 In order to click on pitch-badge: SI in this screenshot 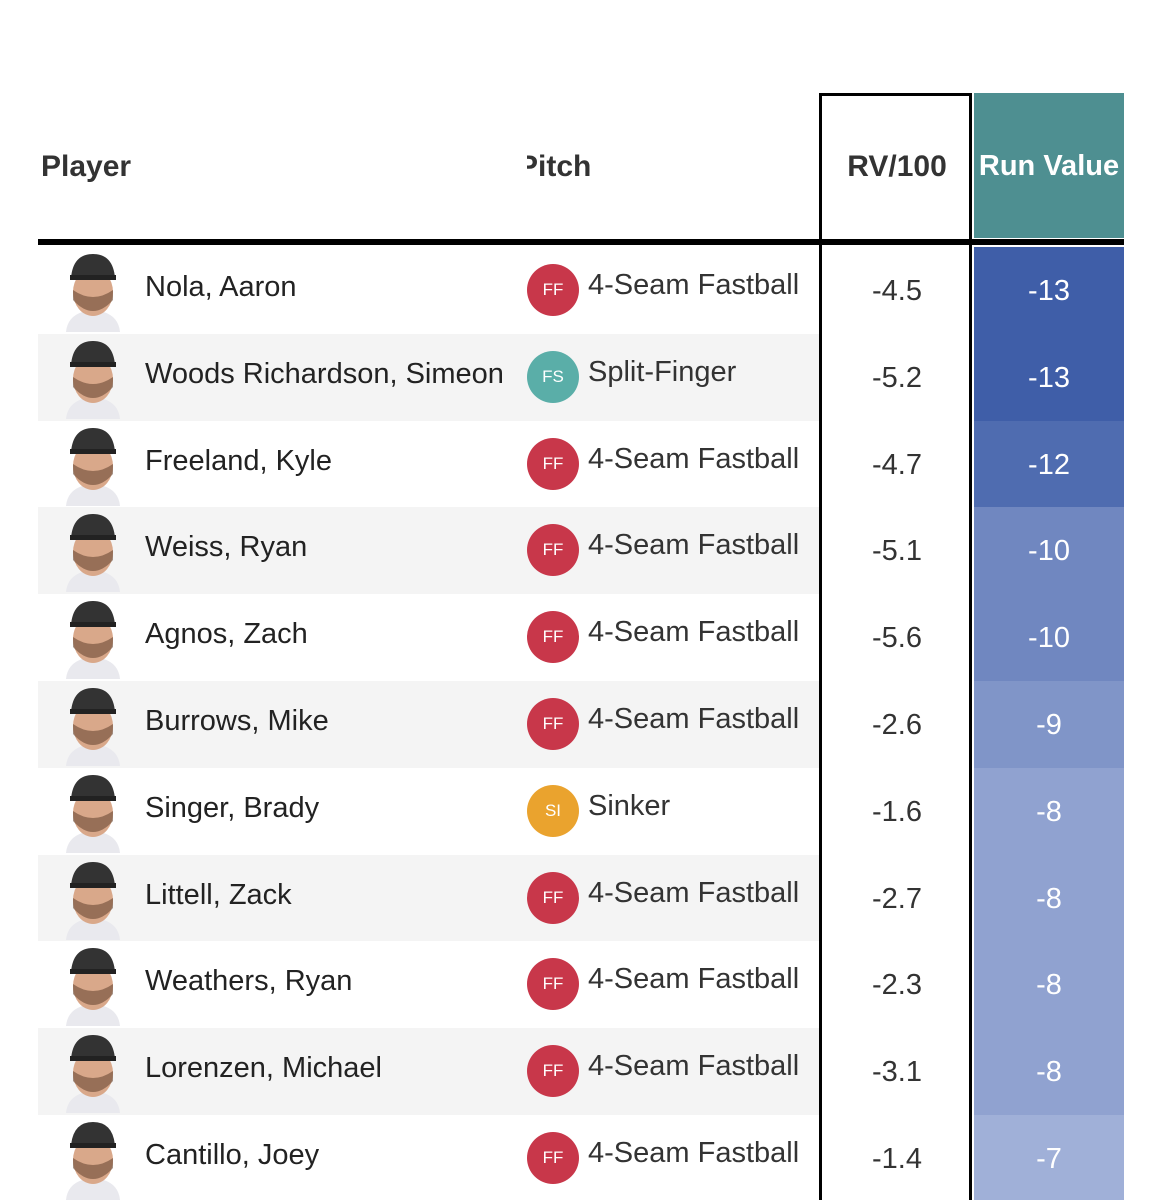, I will do `click(553, 810)`.